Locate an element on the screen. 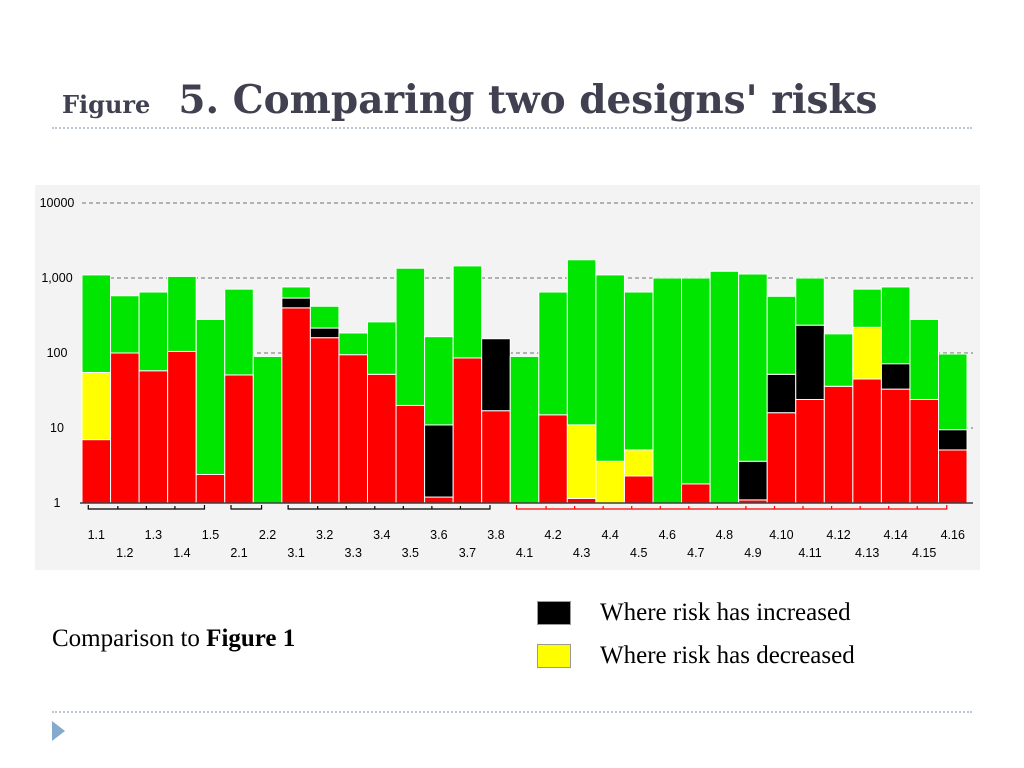 This screenshot has width=1024, height=768. bar-4.13 is located at coordinates (867, 396).